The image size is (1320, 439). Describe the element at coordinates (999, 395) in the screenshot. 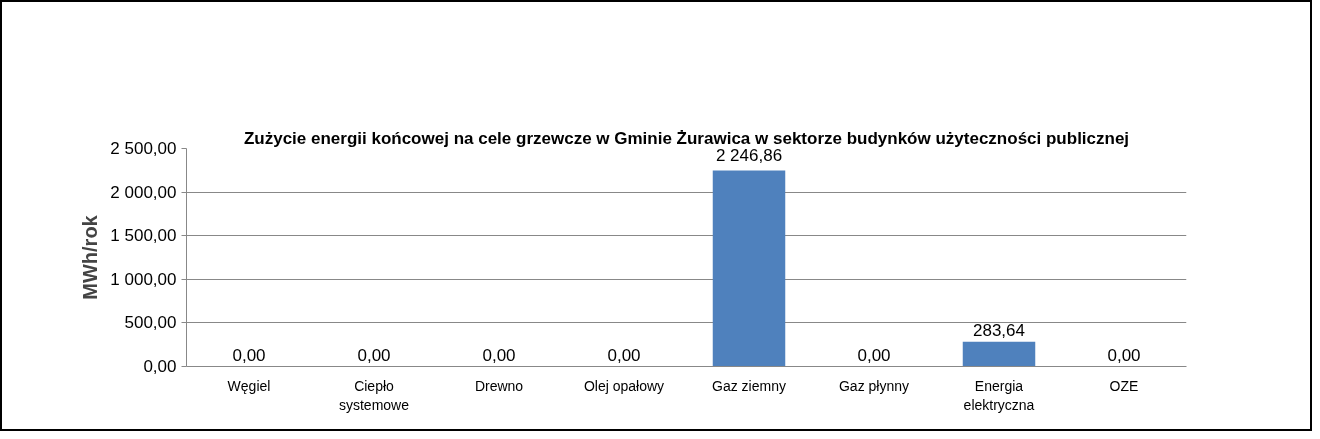

I see `x-tick-label: Energia elektryczna` at that location.